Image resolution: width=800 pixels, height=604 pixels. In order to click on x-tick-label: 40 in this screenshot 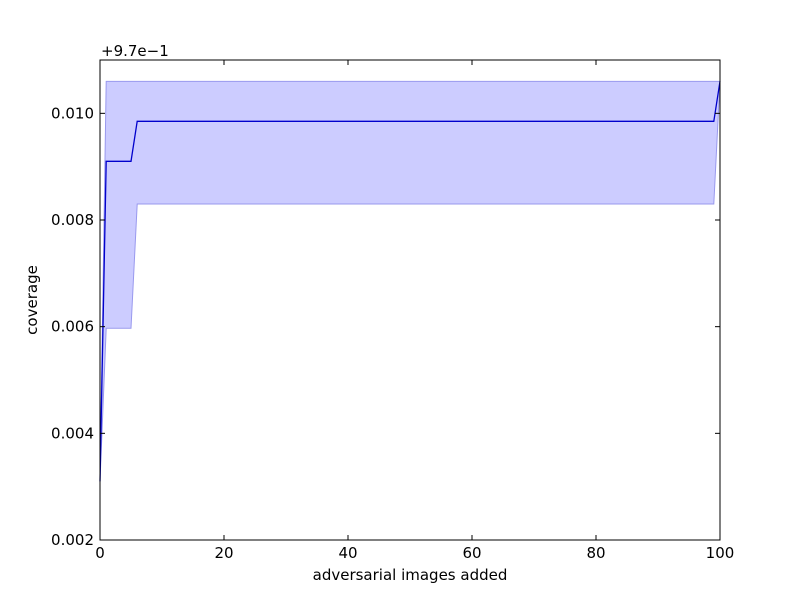, I will do `click(347, 553)`.